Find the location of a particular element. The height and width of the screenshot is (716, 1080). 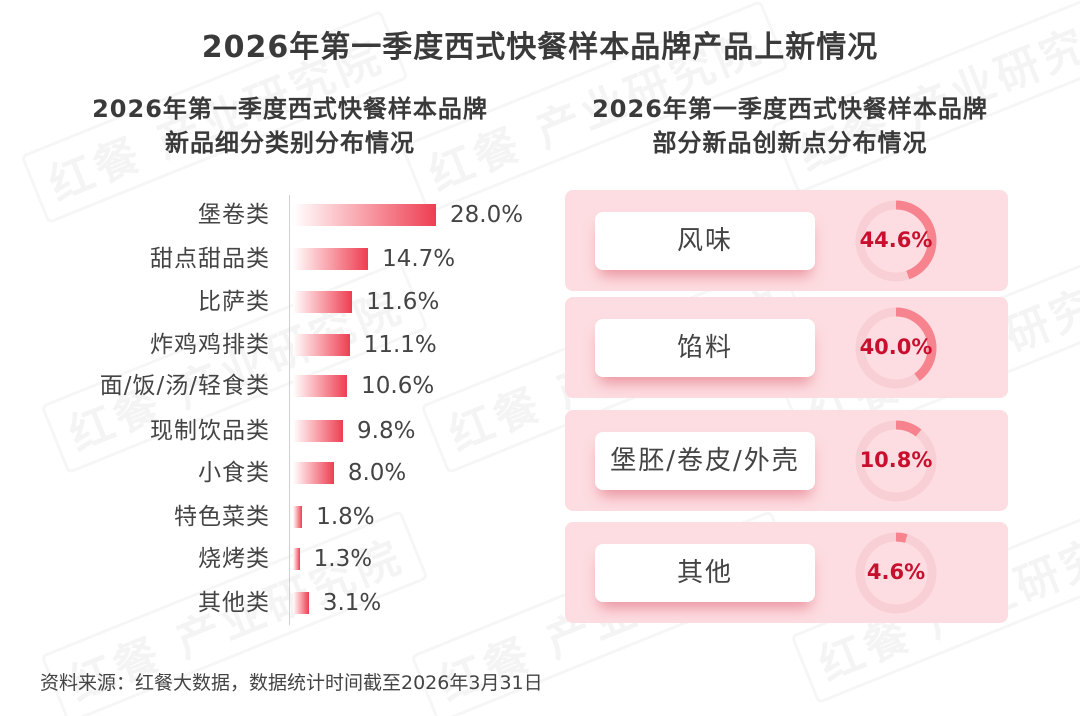

bar-category-label: 堡卷类 is located at coordinates (234, 215).